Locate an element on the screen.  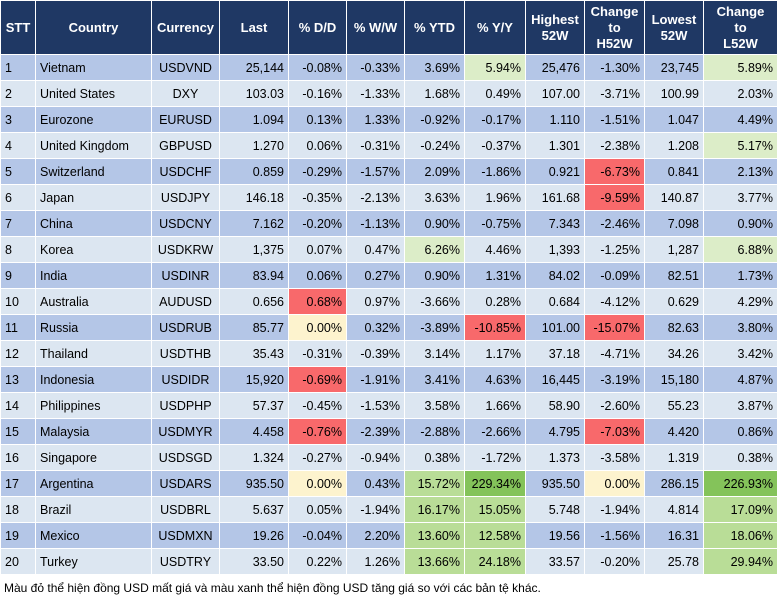
cell-dd: 0.13% is located at coordinates (317, 119).